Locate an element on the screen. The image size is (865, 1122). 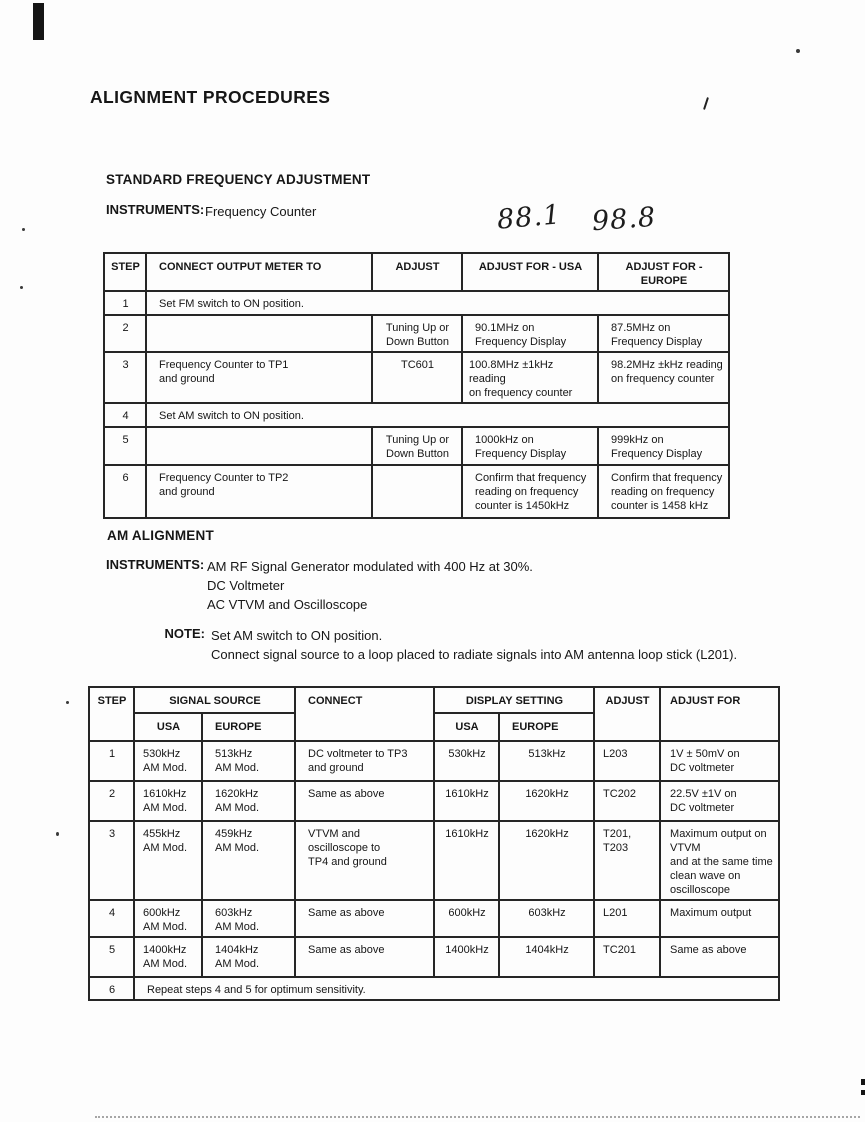
adjust-europe-cell: 999kHz on Frequency Display is located at coordinates (663, 446).